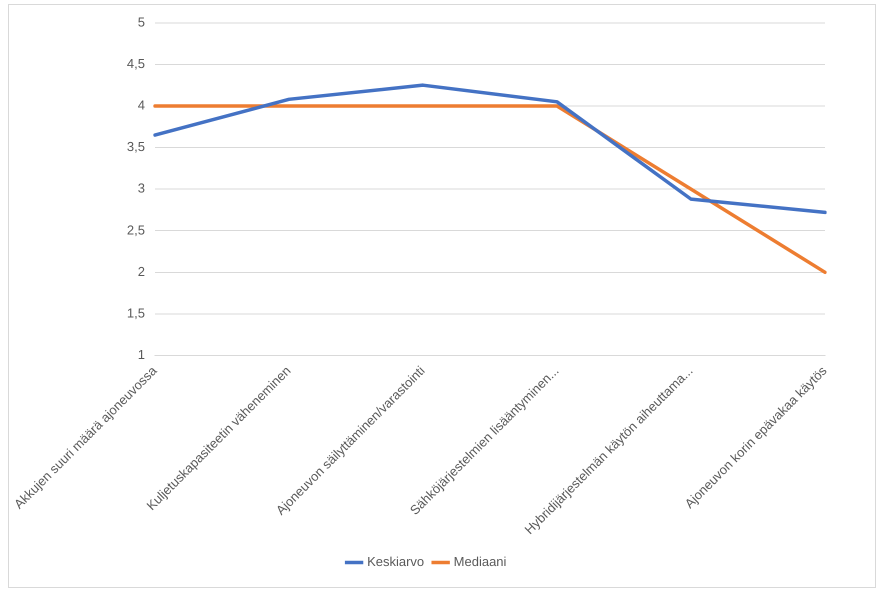  I want to click on legend-label: Keskiarvo, so click(395, 562).